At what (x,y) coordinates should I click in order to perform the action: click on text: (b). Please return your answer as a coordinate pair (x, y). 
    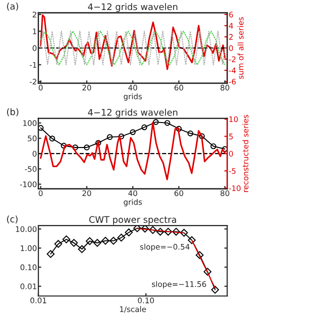
    Looking at the image, I should click on (12, 112).